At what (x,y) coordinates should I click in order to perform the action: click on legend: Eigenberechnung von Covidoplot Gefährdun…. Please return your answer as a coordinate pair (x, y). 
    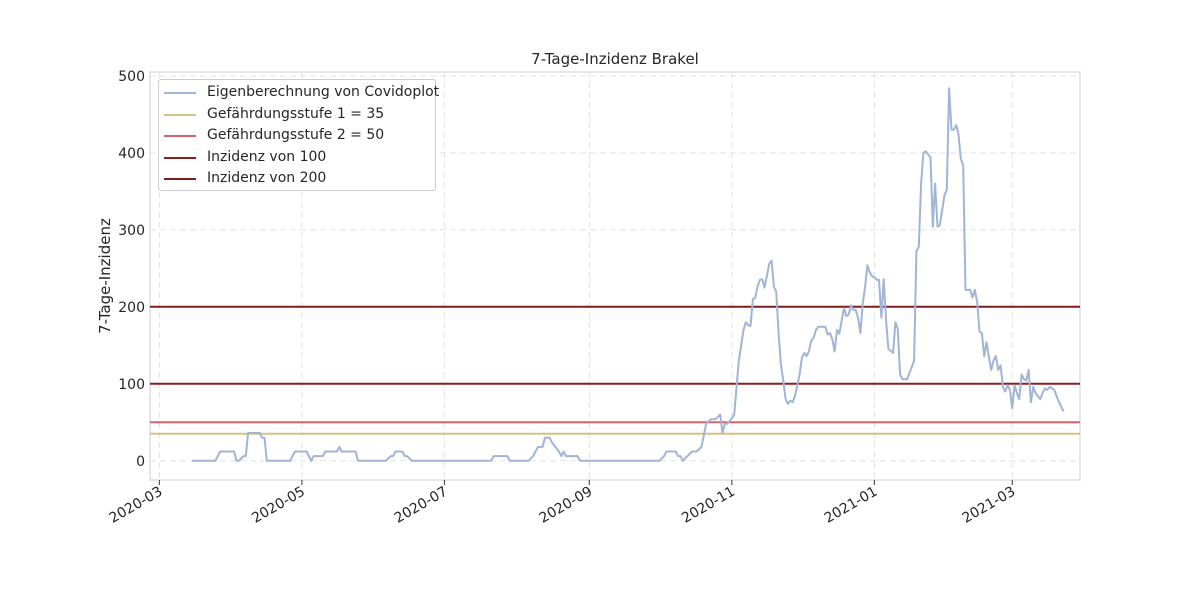
    Looking at the image, I should click on (298, 135).